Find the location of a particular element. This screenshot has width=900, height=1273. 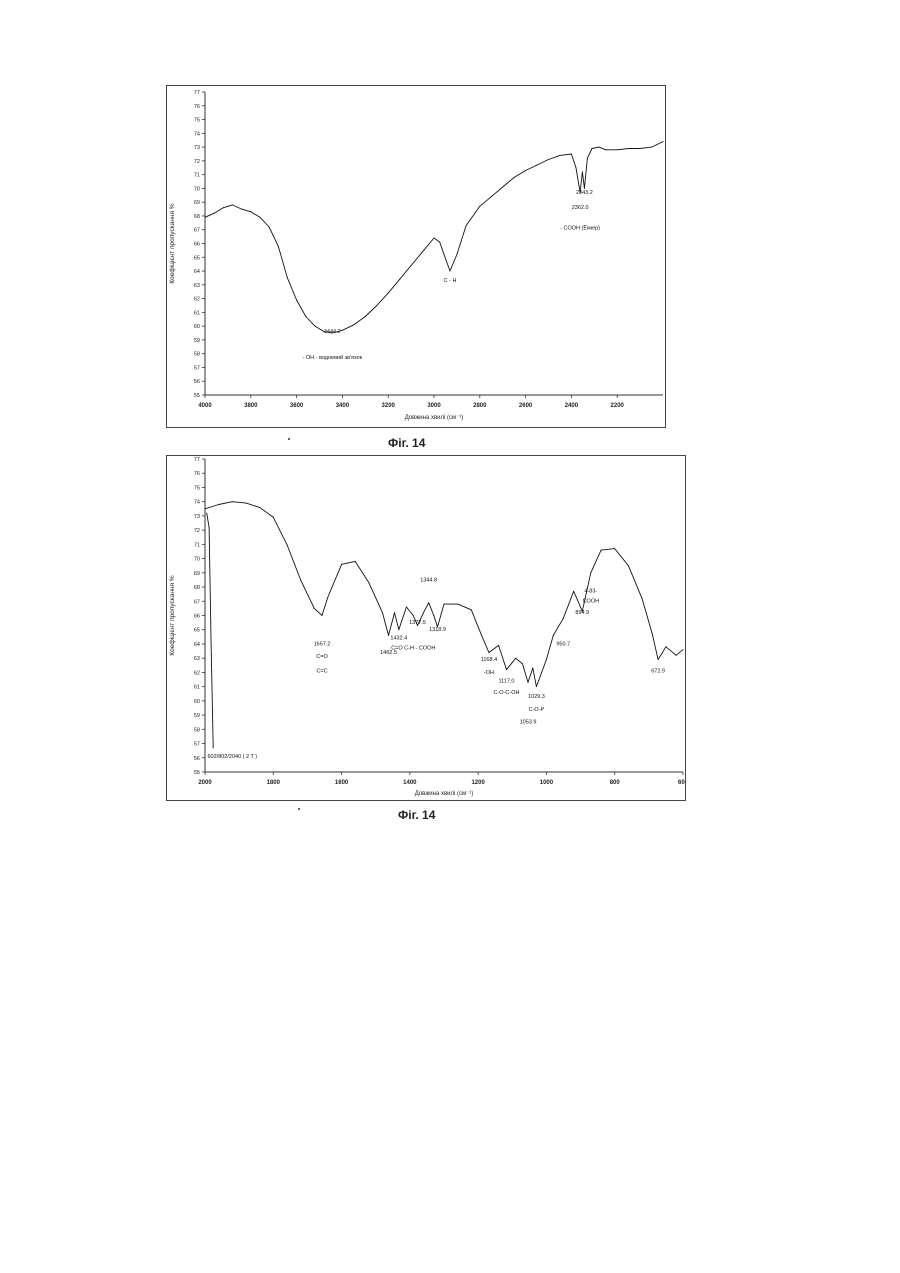

x-tick-label: 2400 is located at coordinates (572, 406).